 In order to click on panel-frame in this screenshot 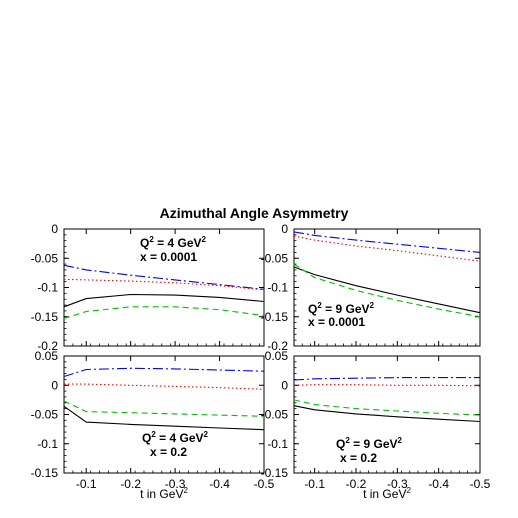, I will do `click(387, 414)`.